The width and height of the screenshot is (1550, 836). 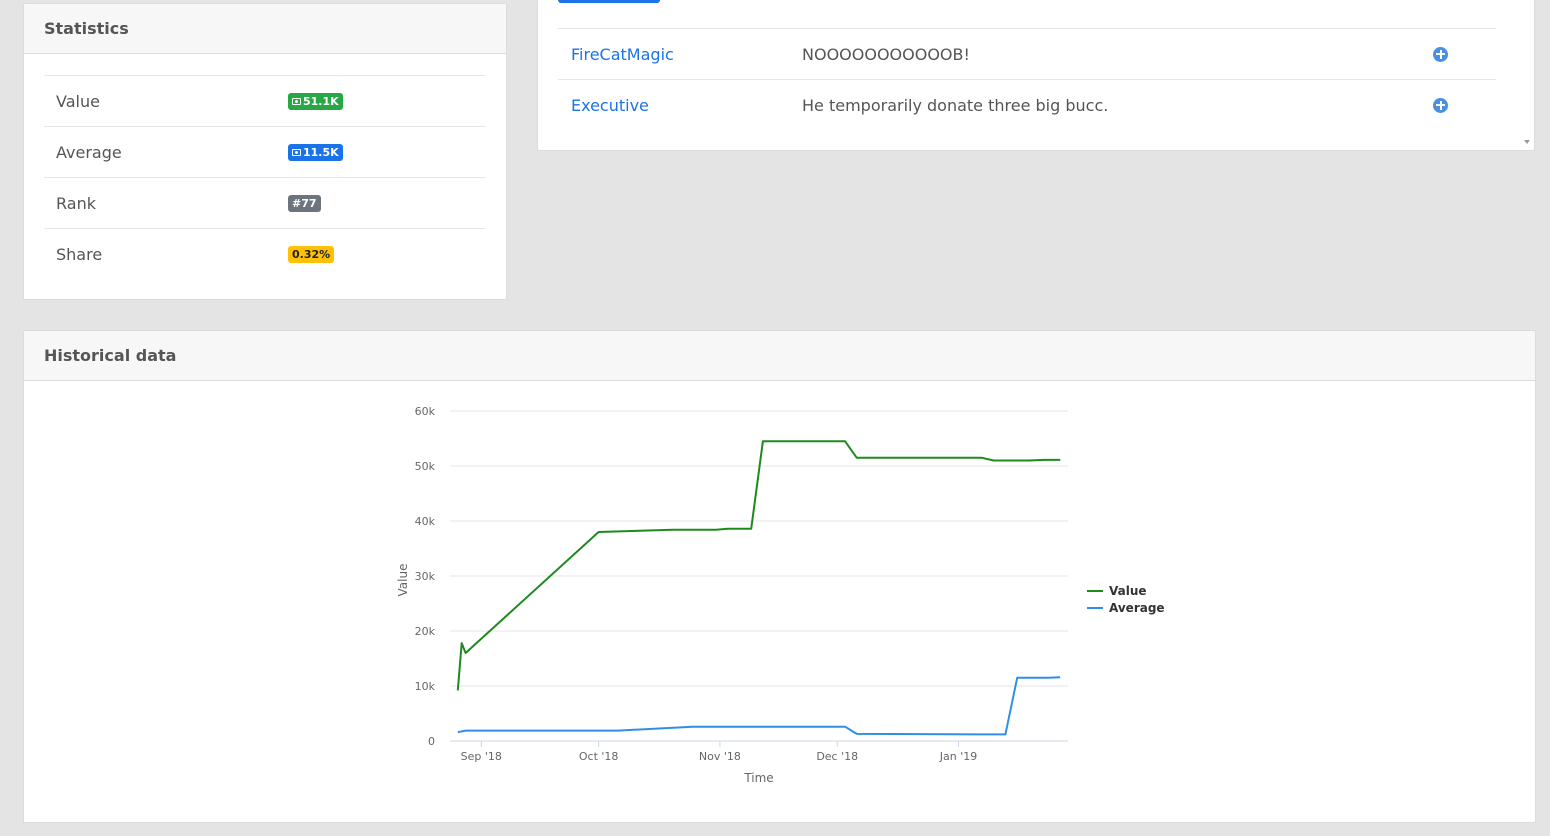 What do you see at coordinates (779, 356) in the screenshot?
I see `historical-data-title: Historical data` at bounding box center [779, 356].